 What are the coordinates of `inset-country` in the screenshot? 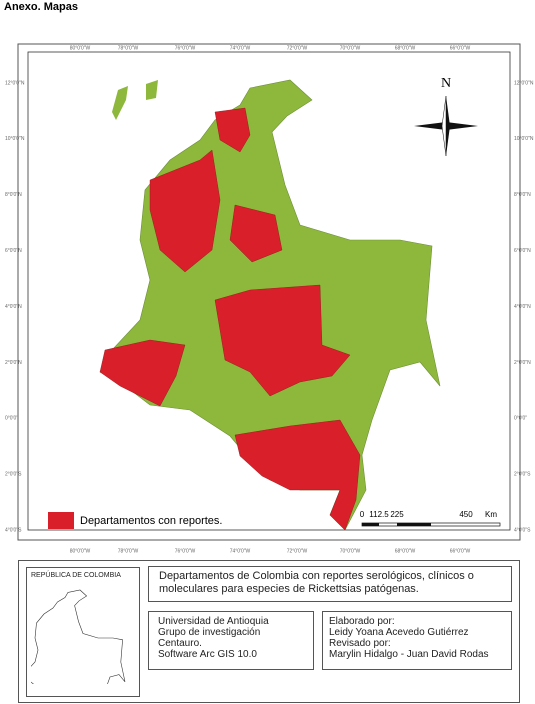 It's located at (78, 636).